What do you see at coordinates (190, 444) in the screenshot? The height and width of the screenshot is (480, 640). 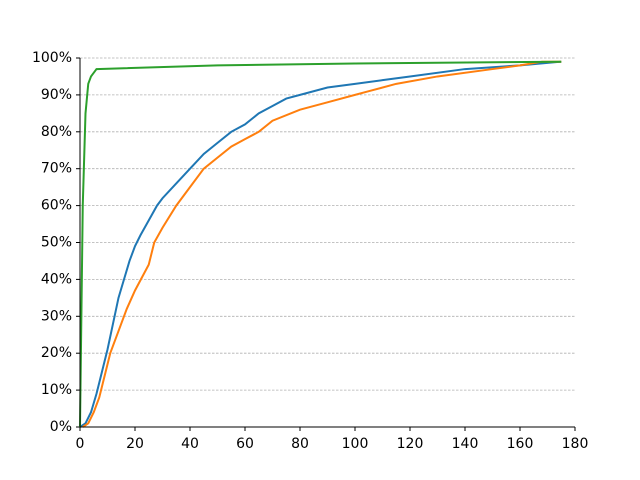 I see `x-tick-label: 40` at bounding box center [190, 444].